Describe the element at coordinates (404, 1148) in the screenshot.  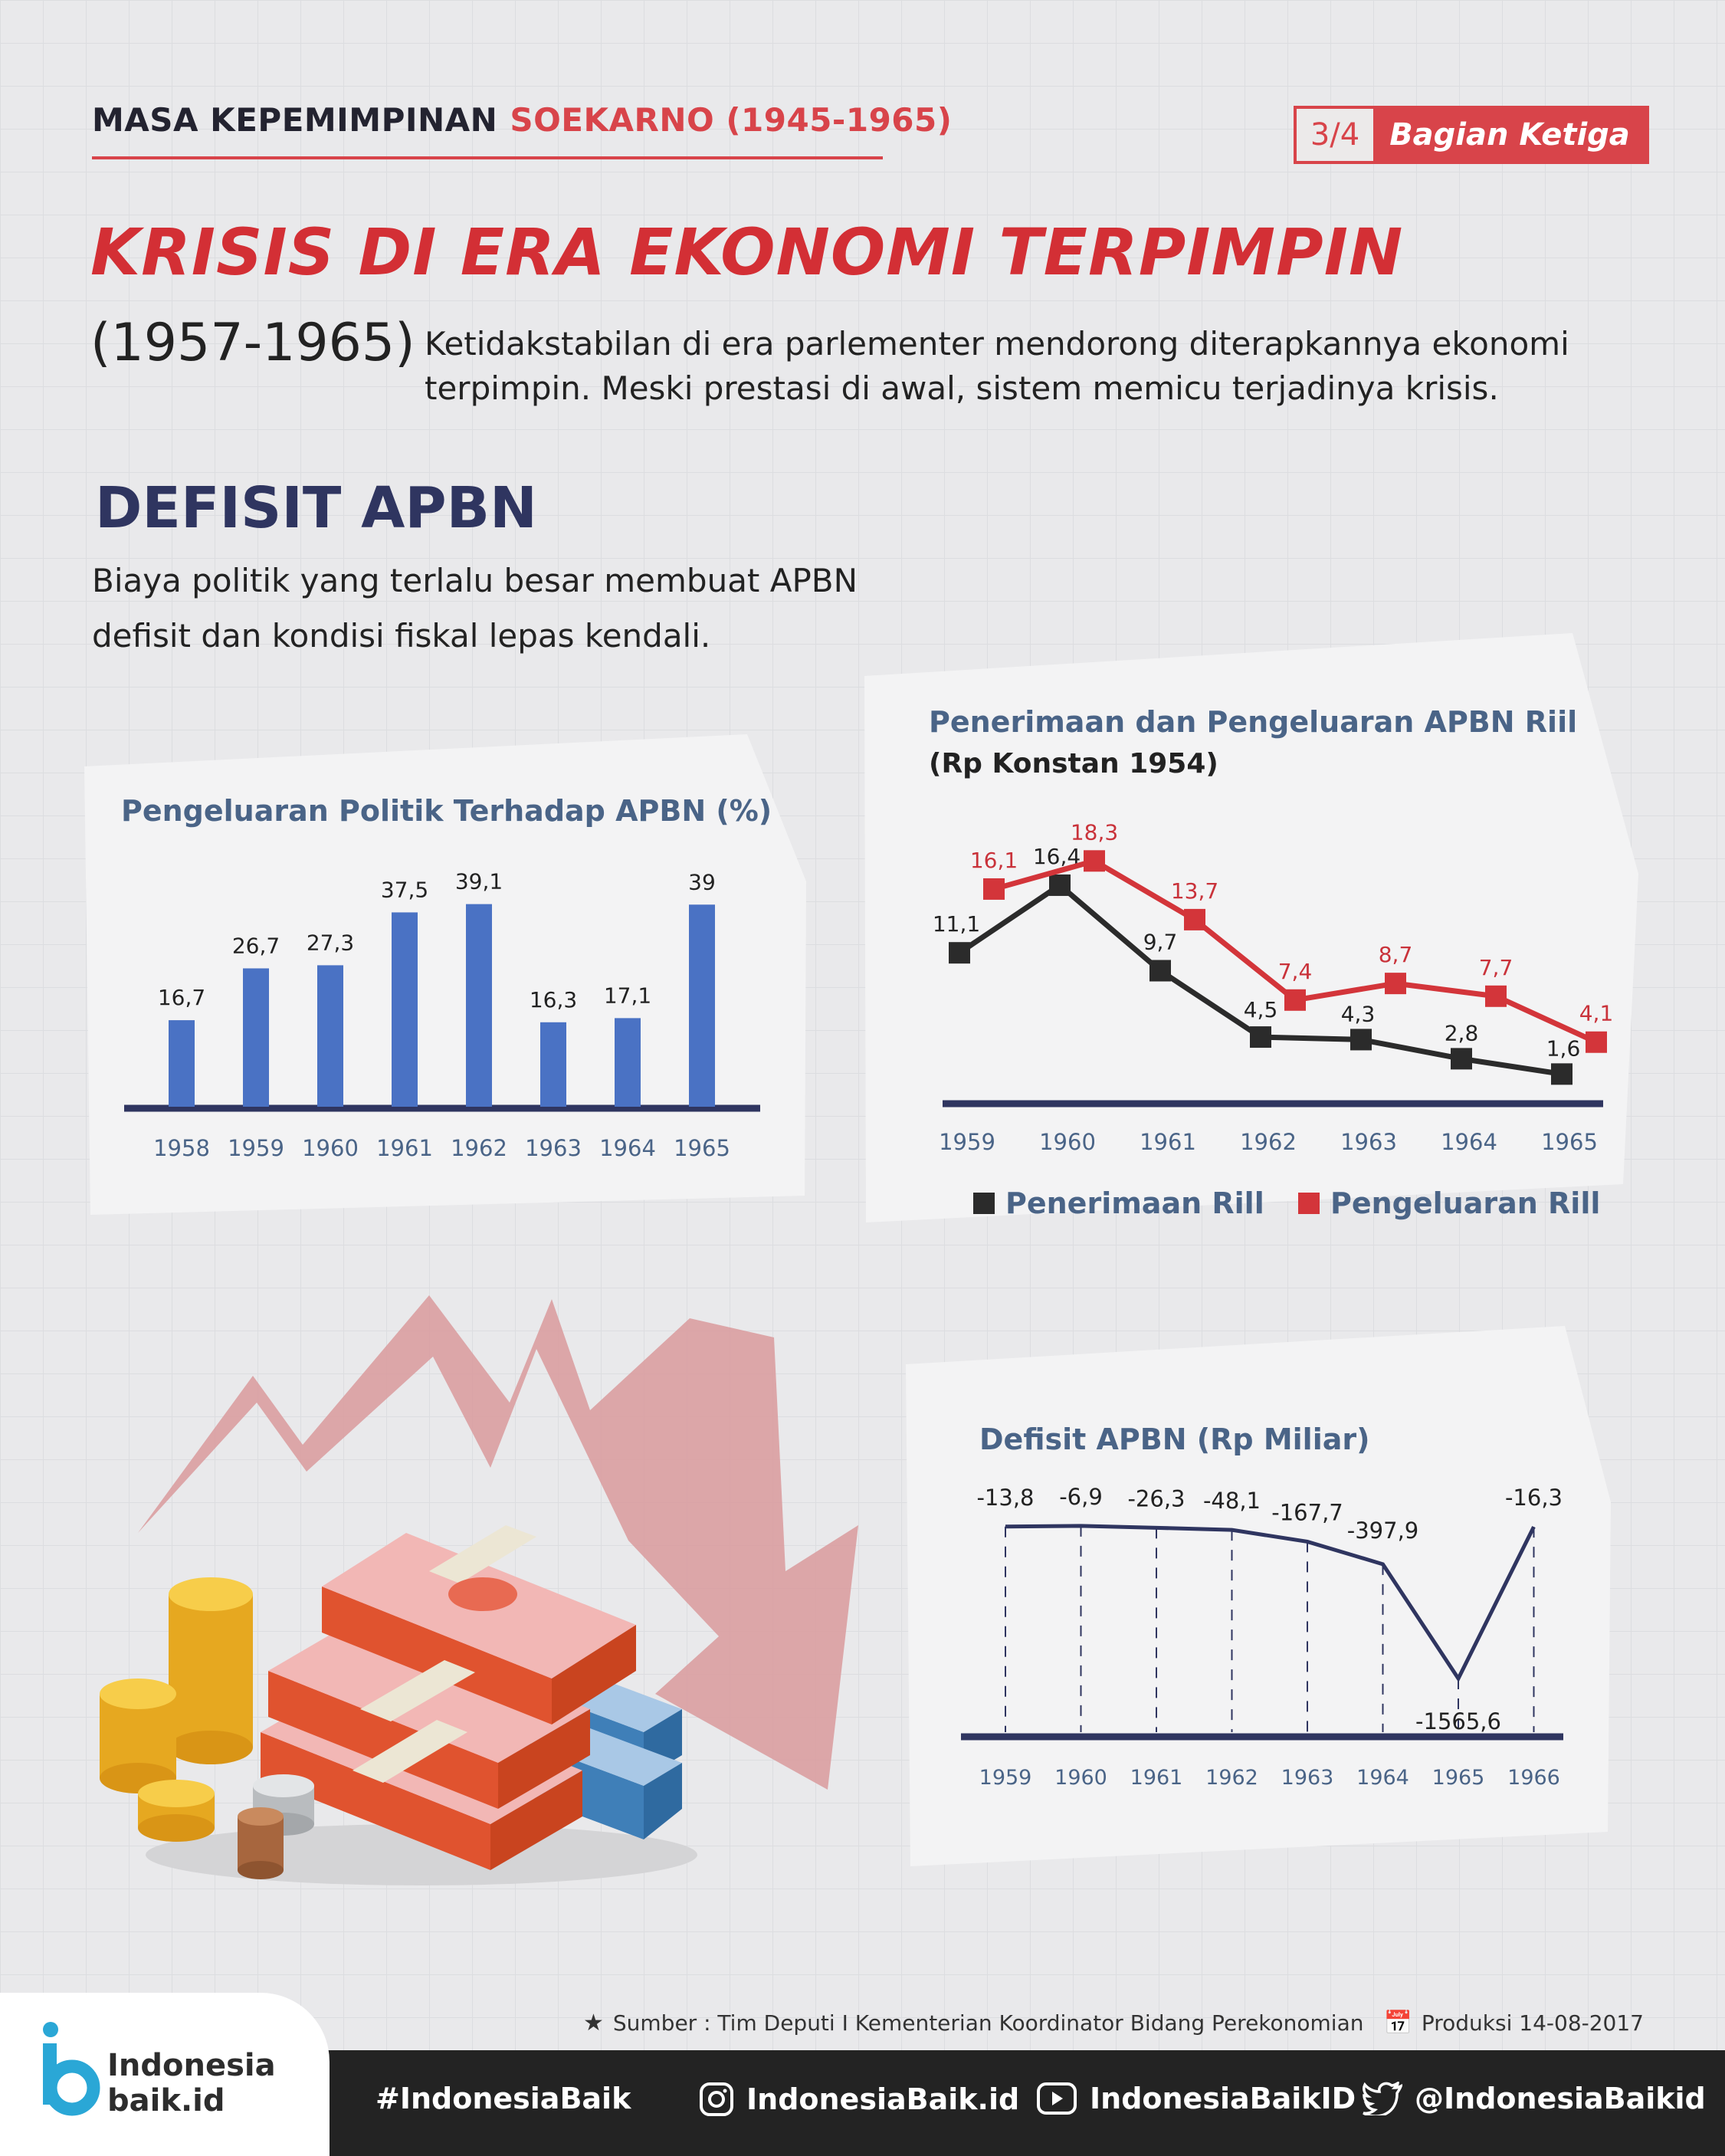
I see `bar-tick-1961: 1961` at that location.